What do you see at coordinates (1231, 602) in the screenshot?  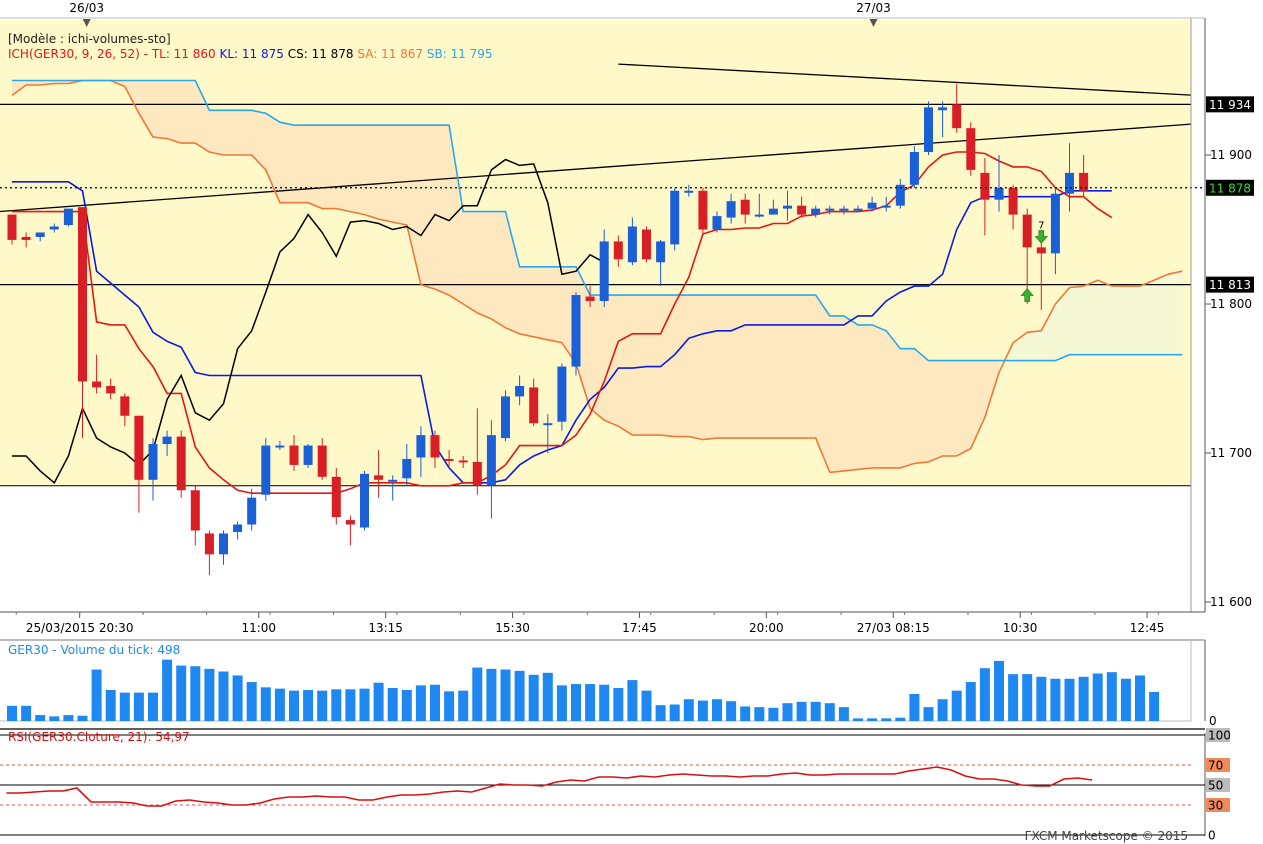 I see `price-axis-label: 11 600` at bounding box center [1231, 602].